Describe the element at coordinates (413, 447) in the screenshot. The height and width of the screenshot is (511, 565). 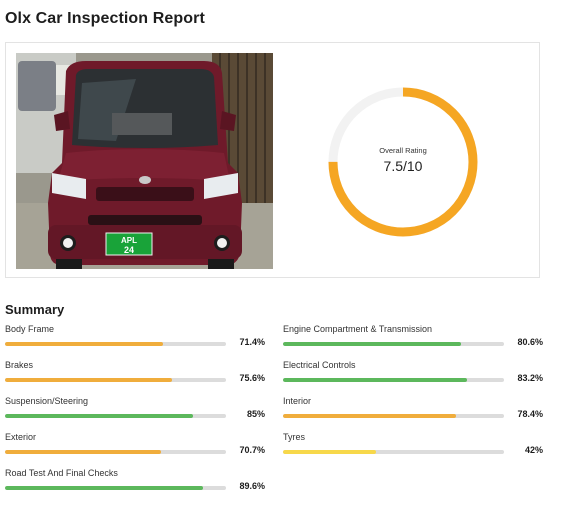
I see `summary-item-tyres: Tyres 42%` at that location.